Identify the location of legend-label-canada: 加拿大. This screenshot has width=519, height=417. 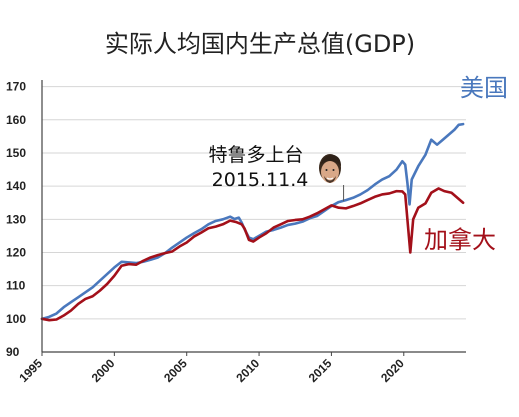
(460, 240).